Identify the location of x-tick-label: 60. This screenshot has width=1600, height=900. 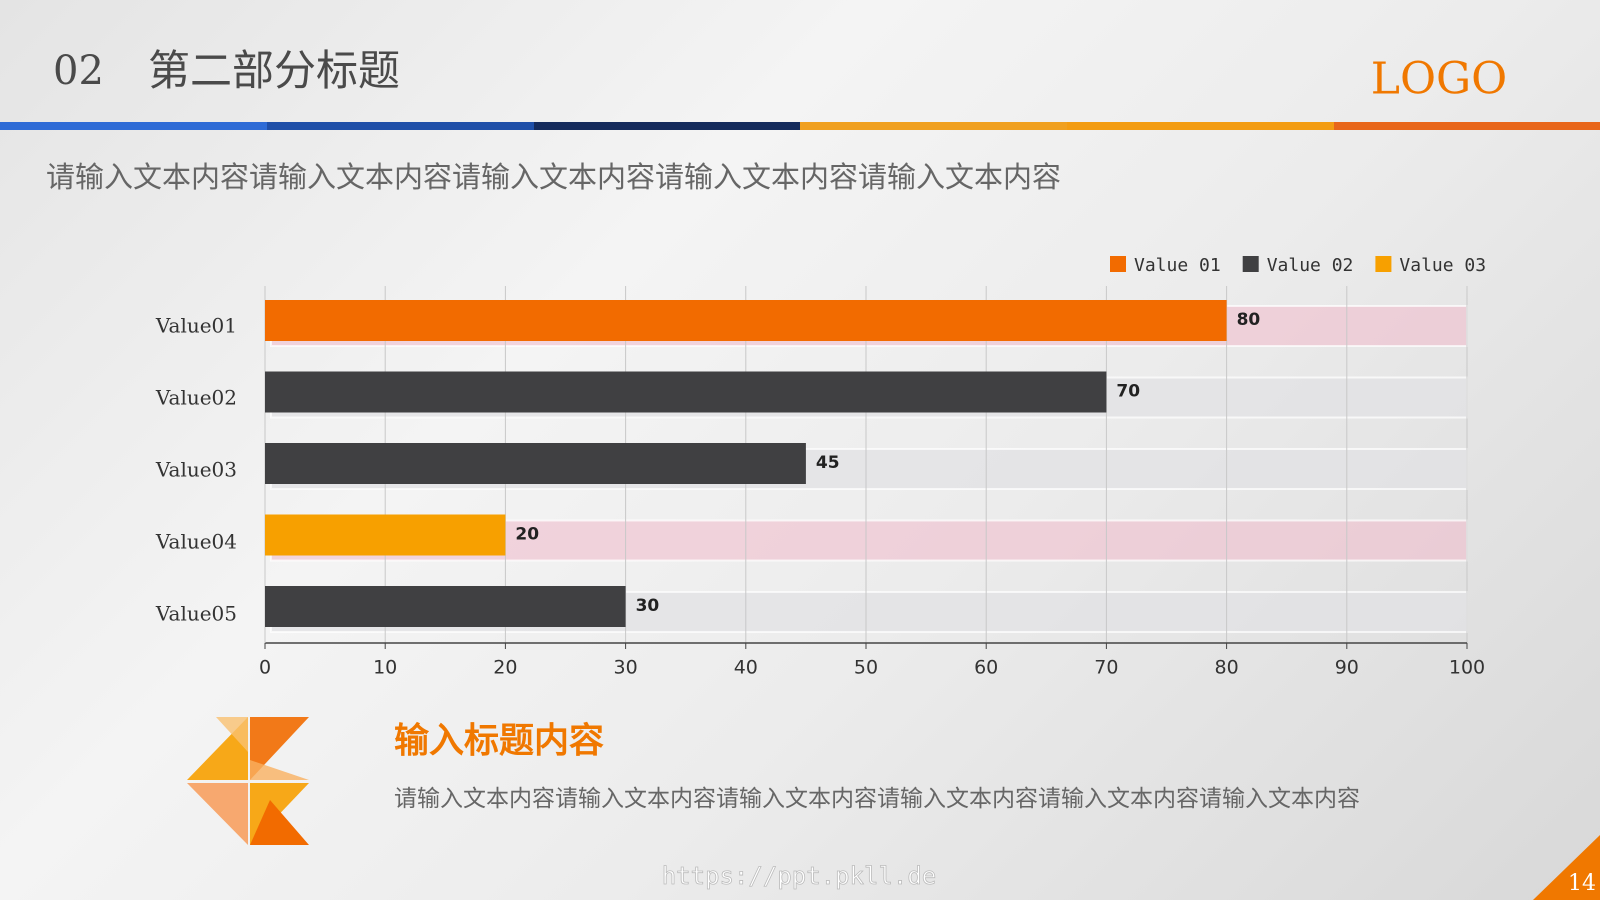
(986, 668).